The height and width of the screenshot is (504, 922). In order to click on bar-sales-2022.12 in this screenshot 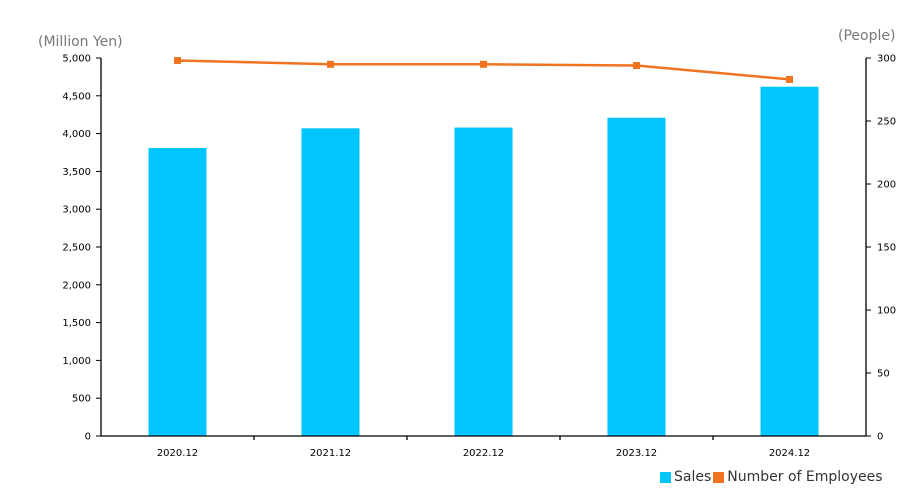, I will do `click(483, 281)`.